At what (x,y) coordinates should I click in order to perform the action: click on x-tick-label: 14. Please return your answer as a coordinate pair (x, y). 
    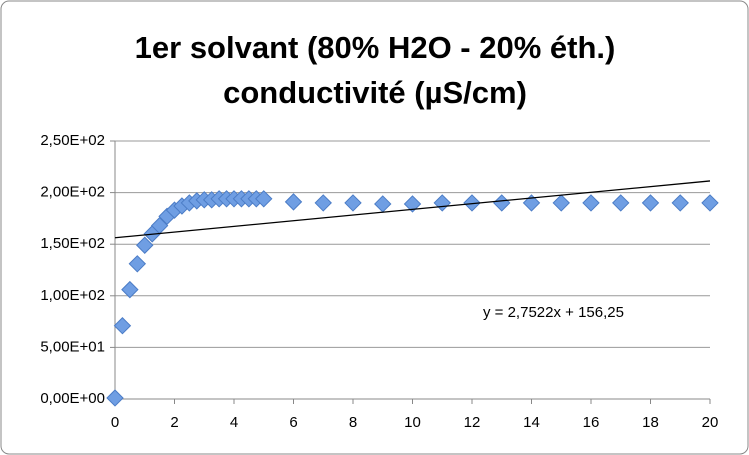
    Looking at the image, I should click on (531, 422).